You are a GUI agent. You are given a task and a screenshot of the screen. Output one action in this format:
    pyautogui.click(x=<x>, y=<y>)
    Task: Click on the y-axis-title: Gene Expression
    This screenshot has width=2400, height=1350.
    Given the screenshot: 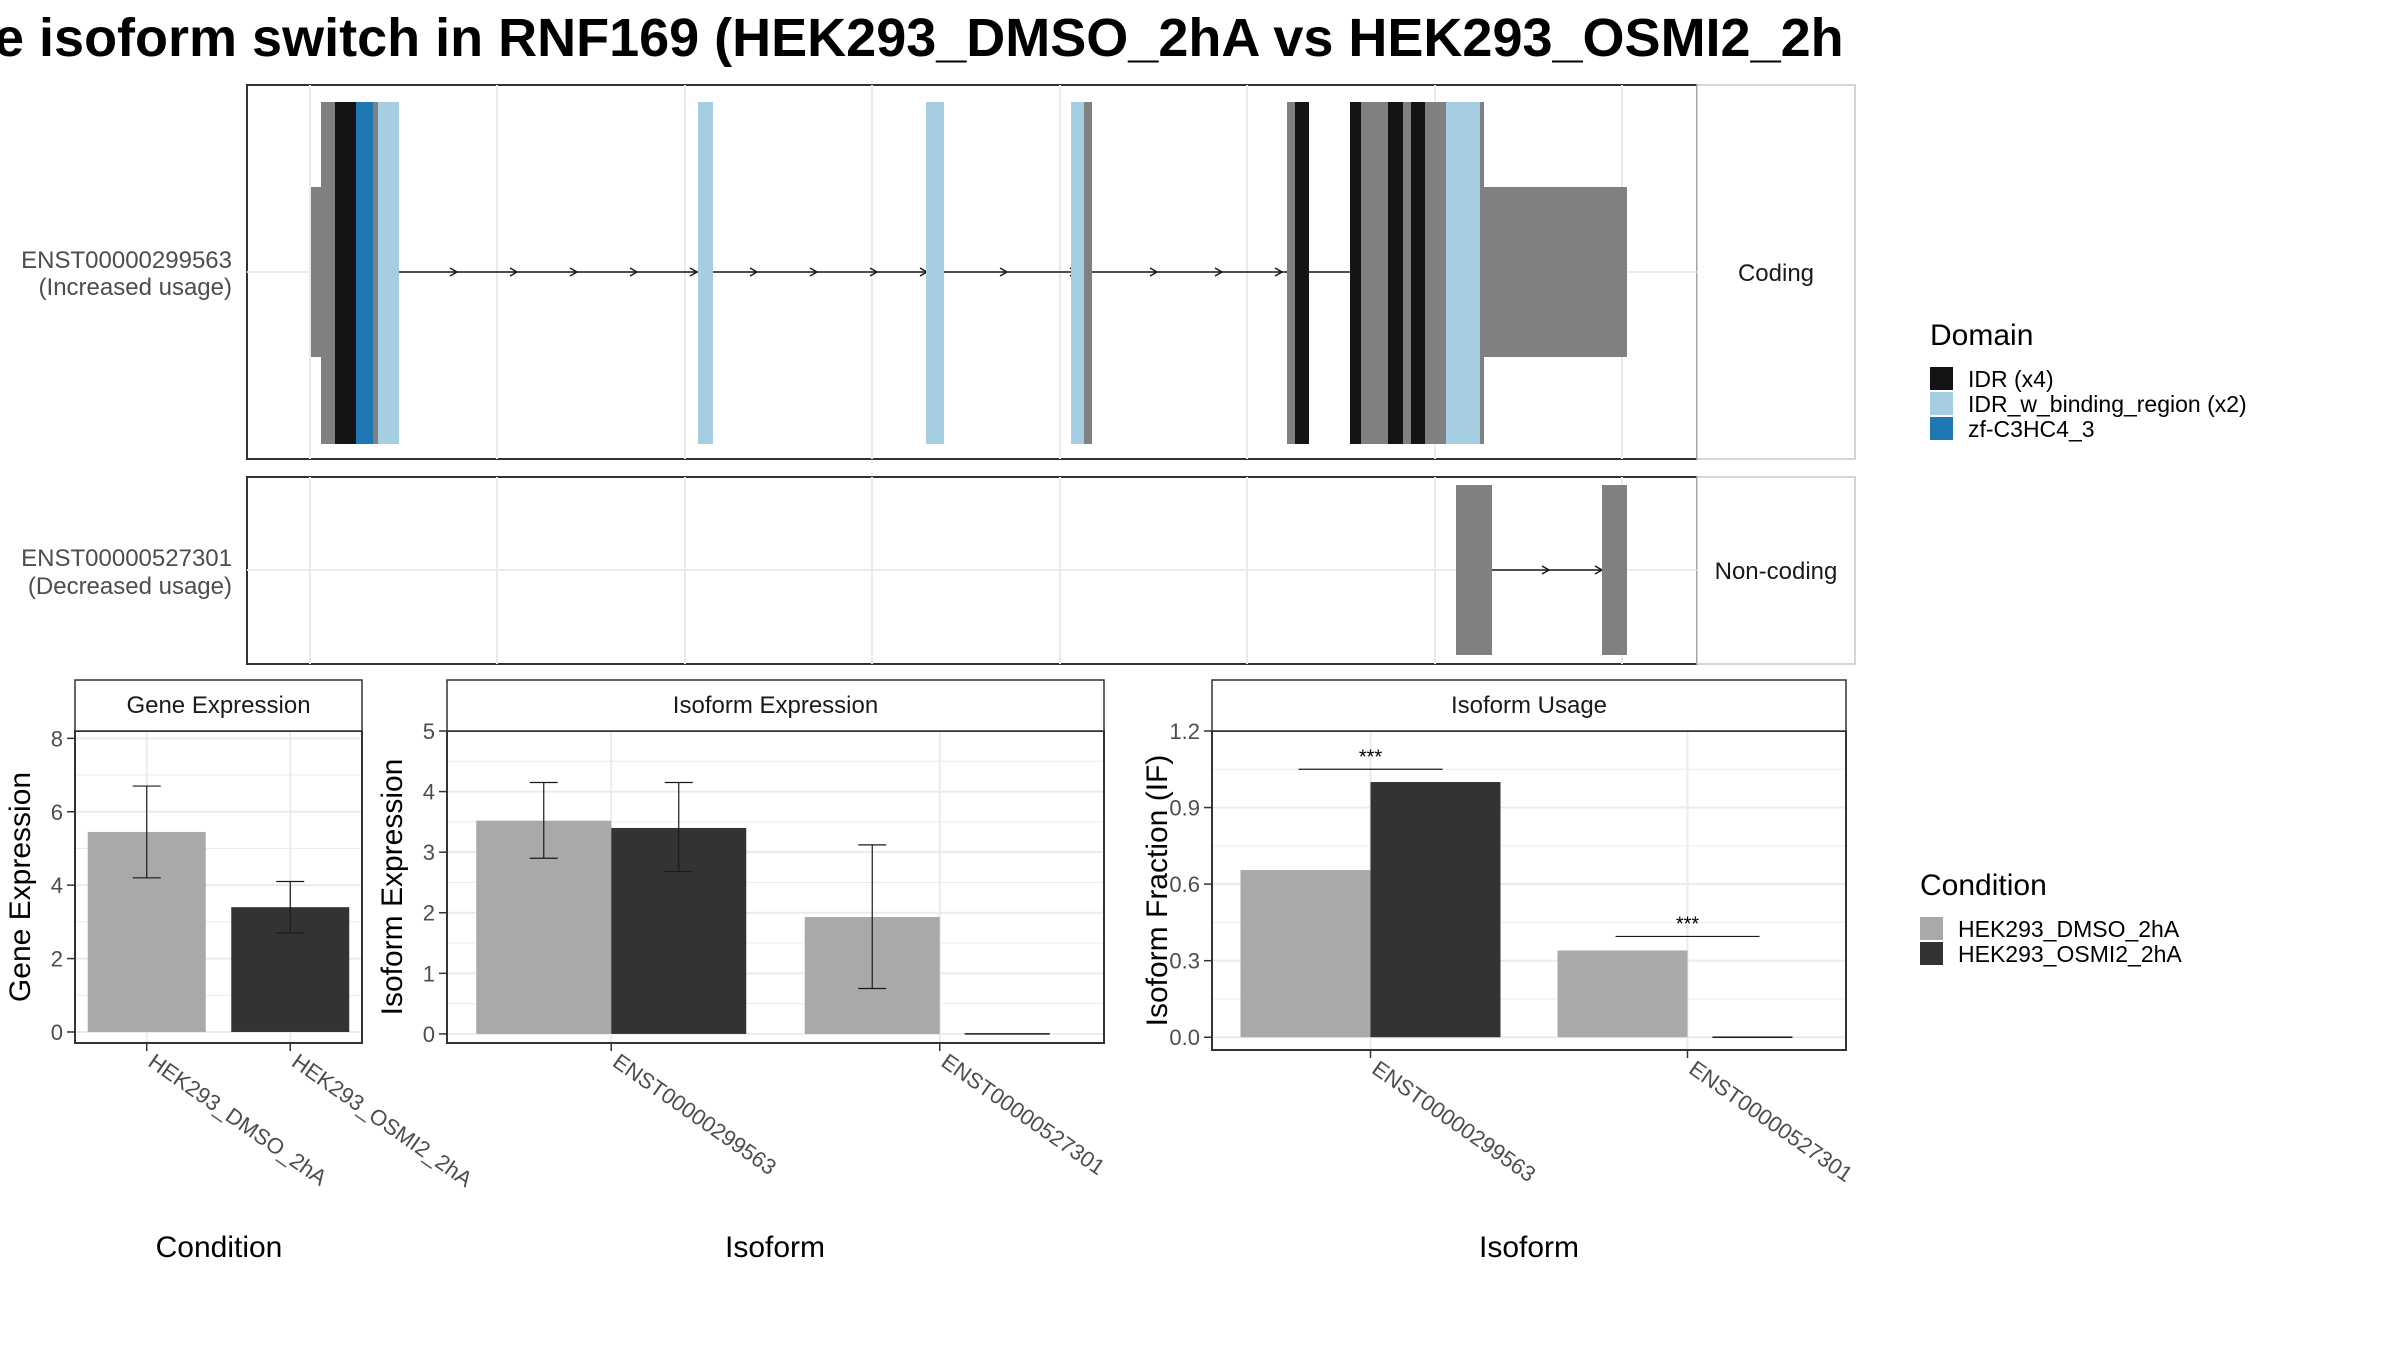 What is the action you would take?
    pyautogui.click(x=20, y=887)
    